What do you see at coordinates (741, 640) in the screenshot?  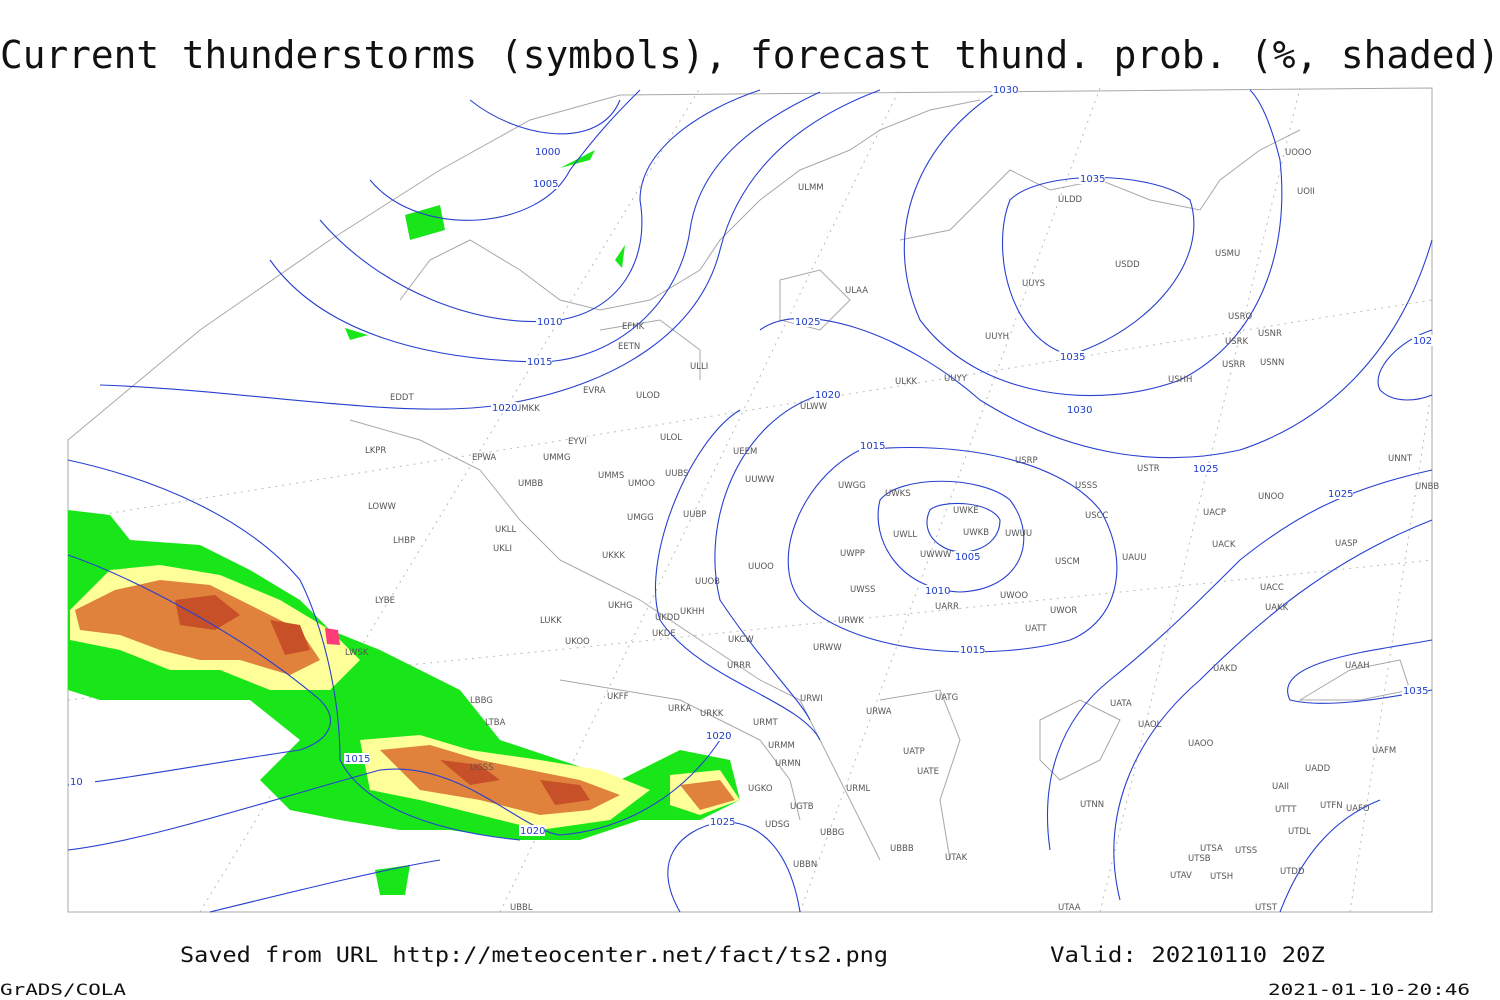 I see `station-label: UKCW` at bounding box center [741, 640].